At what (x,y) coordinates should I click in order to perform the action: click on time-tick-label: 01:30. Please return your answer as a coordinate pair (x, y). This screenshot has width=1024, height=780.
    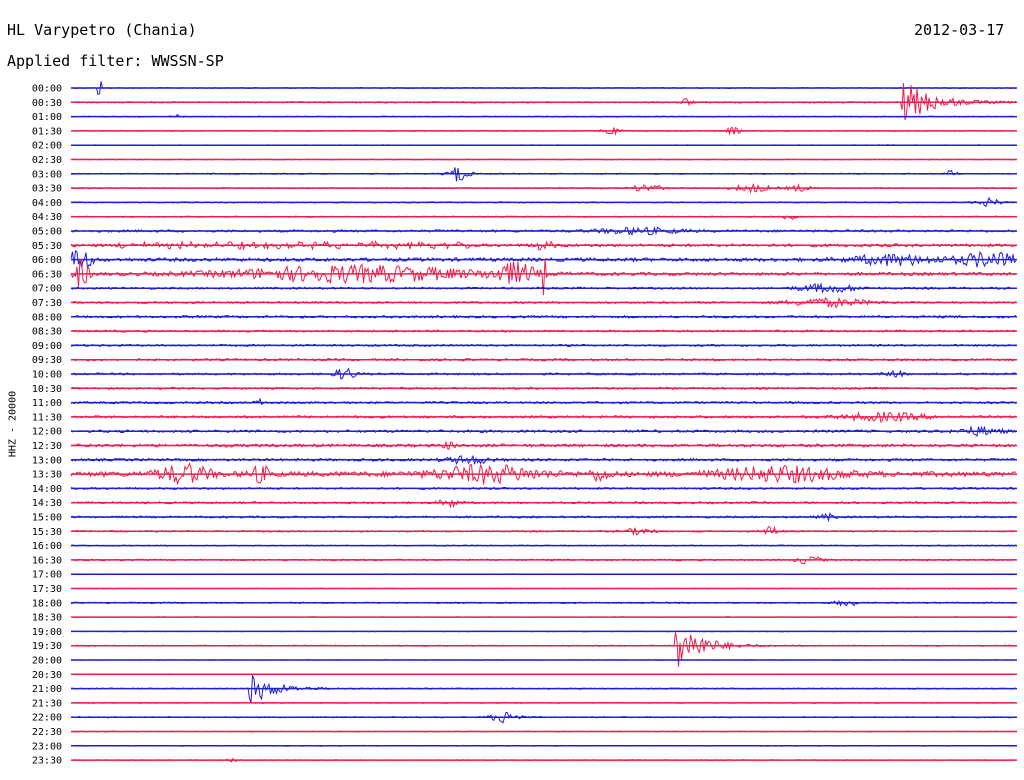
    Looking at the image, I should click on (47, 131).